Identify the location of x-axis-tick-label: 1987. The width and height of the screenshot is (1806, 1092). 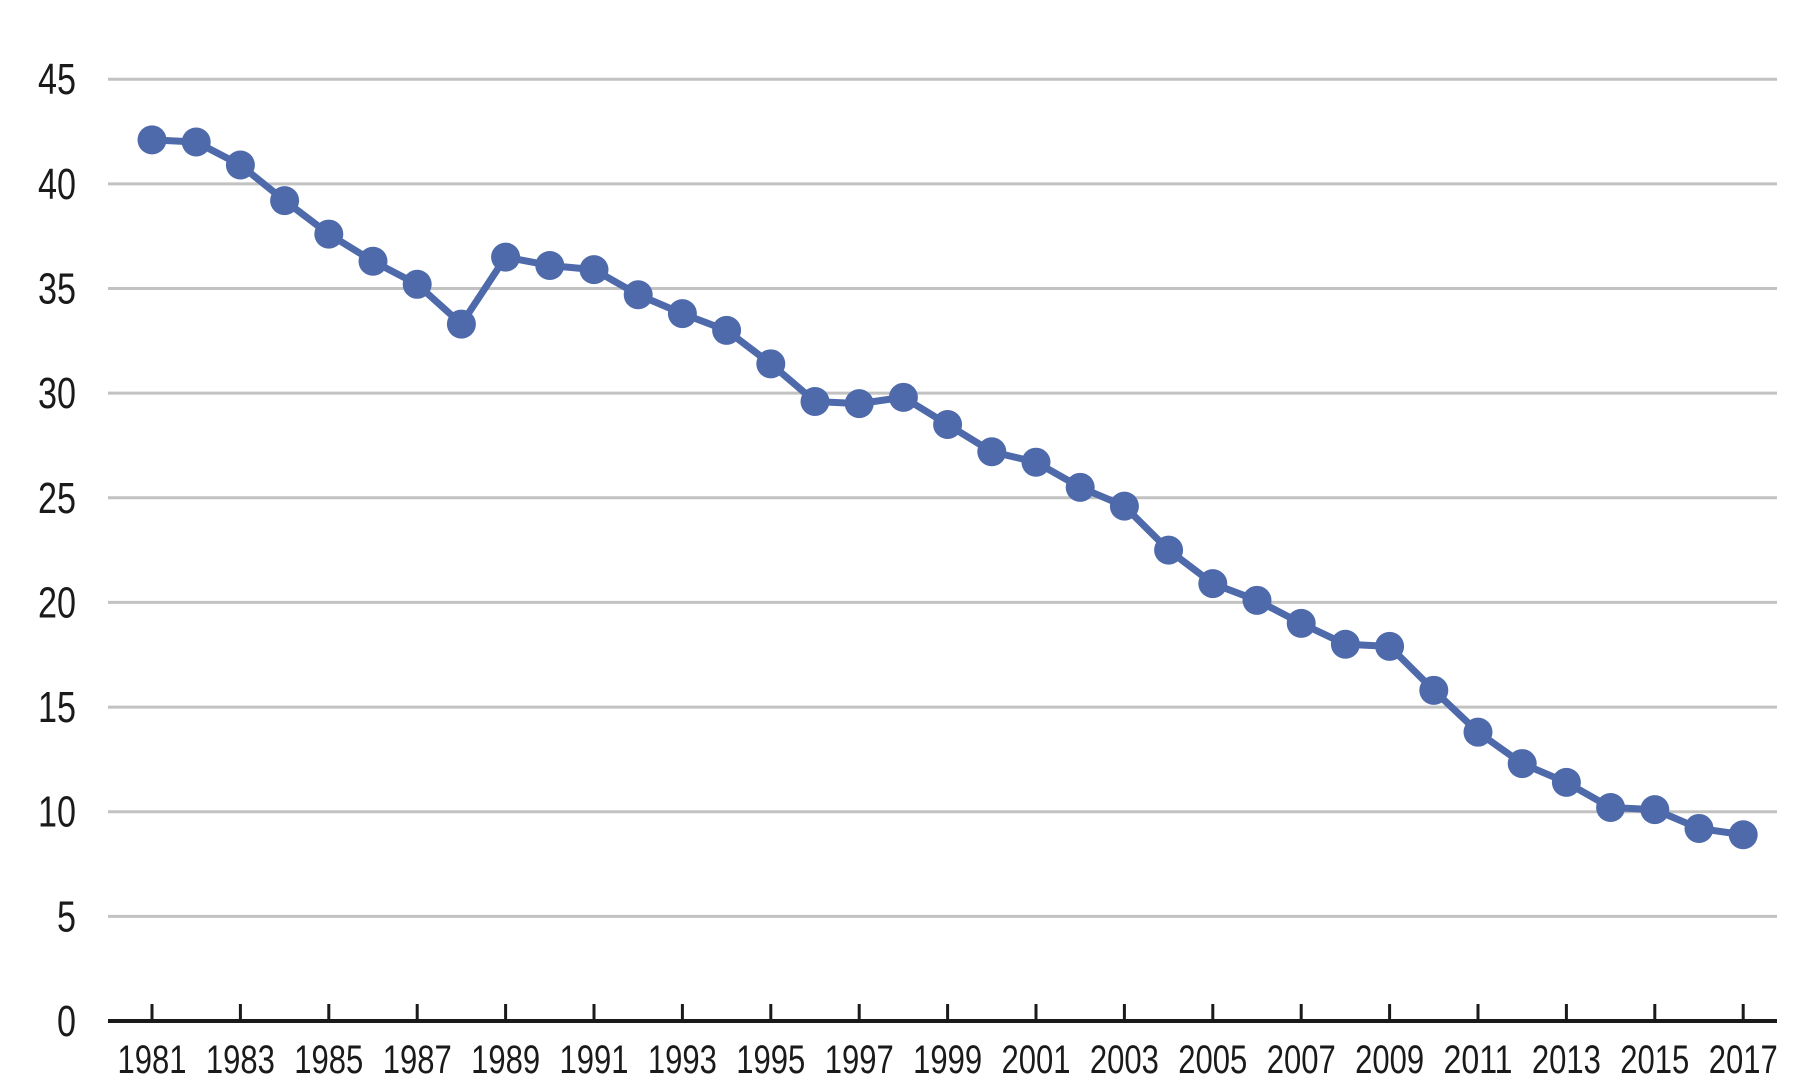
(417, 1060).